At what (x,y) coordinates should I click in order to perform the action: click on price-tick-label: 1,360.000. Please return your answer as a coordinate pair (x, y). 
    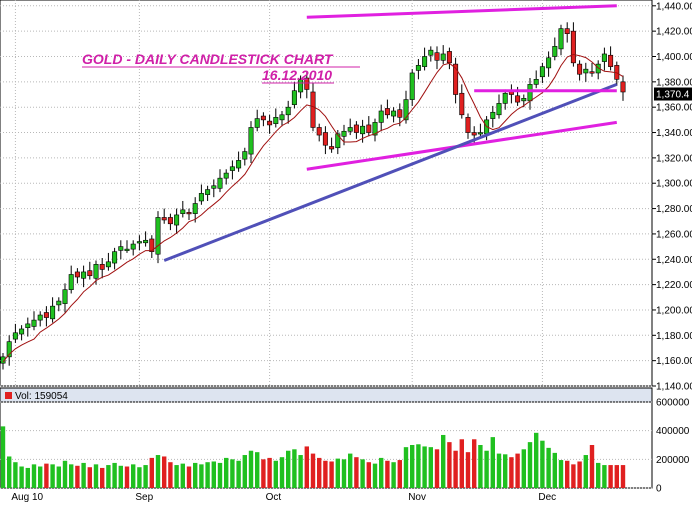
    Looking at the image, I should click on (674, 108).